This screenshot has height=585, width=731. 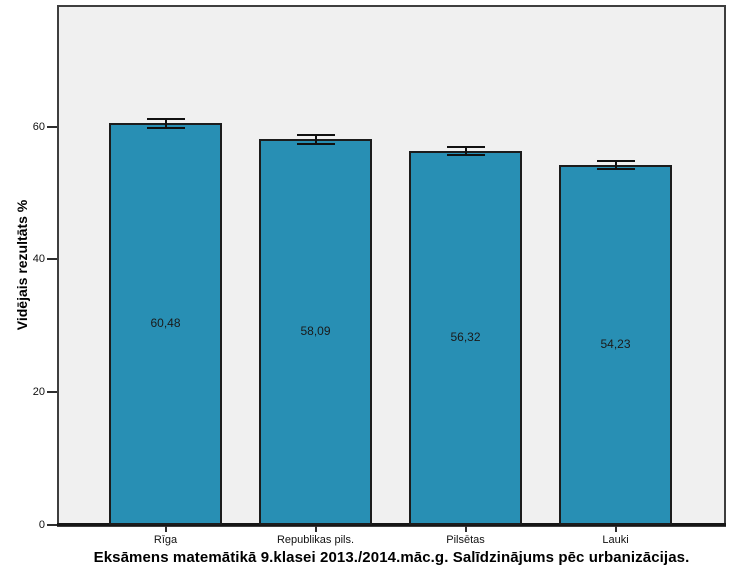 What do you see at coordinates (315, 540) in the screenshot?
I see `category-label: Republikas pils.` at bounding box center [315, 540].